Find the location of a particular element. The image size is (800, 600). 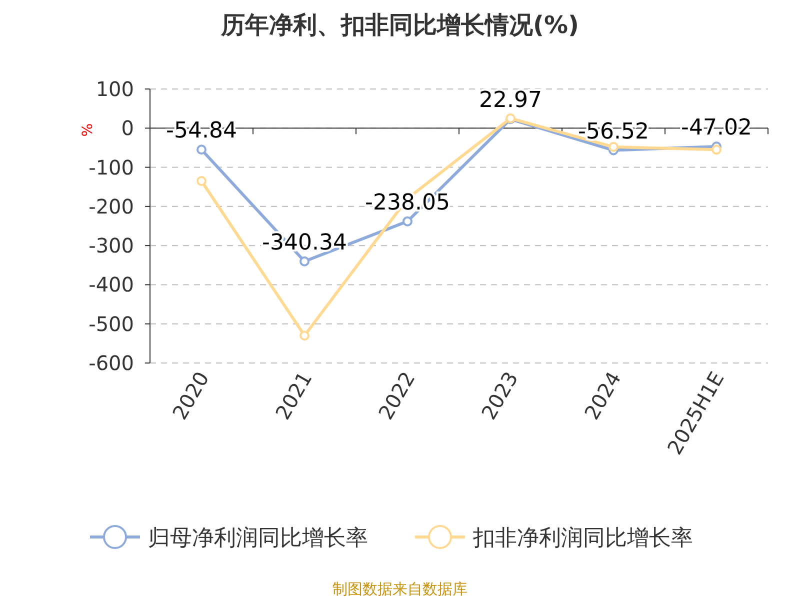

y-tick-label: -400 is located at coordinates (111, 284).